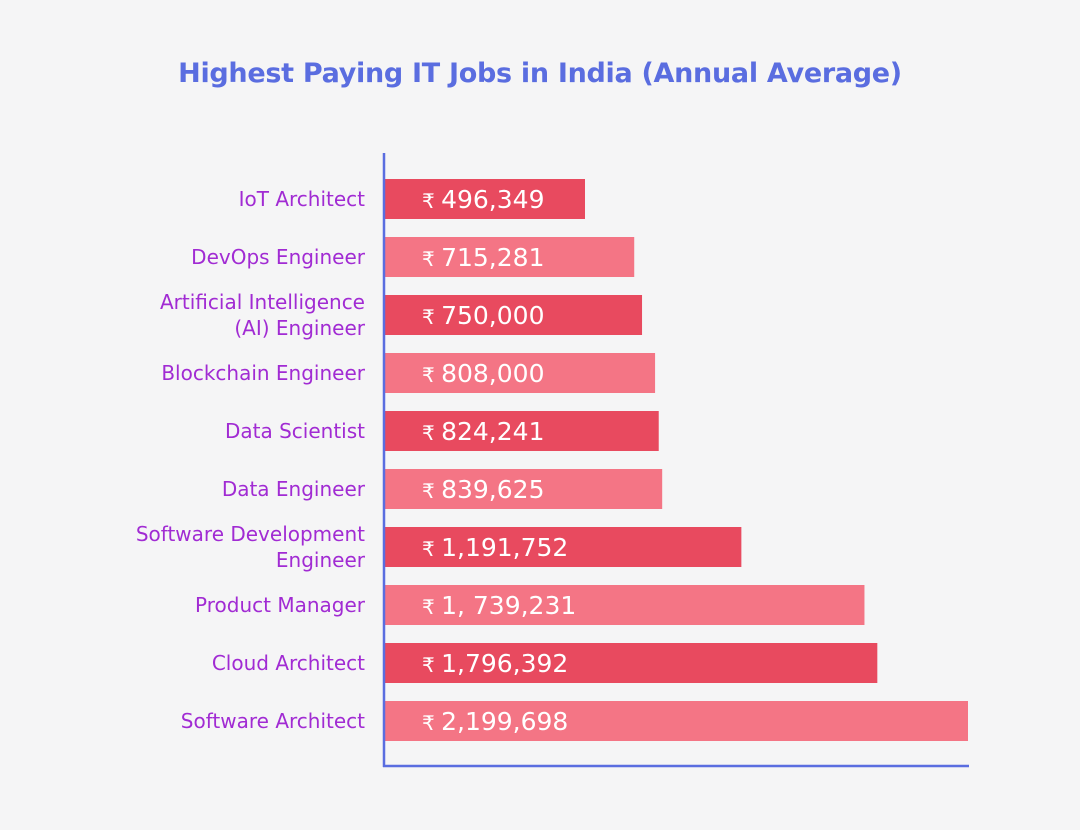  What do you see at coordinates (483, 315) in the screenshot?
I see `value-label: ₹ 750,000` at bounding box center [483, 315].